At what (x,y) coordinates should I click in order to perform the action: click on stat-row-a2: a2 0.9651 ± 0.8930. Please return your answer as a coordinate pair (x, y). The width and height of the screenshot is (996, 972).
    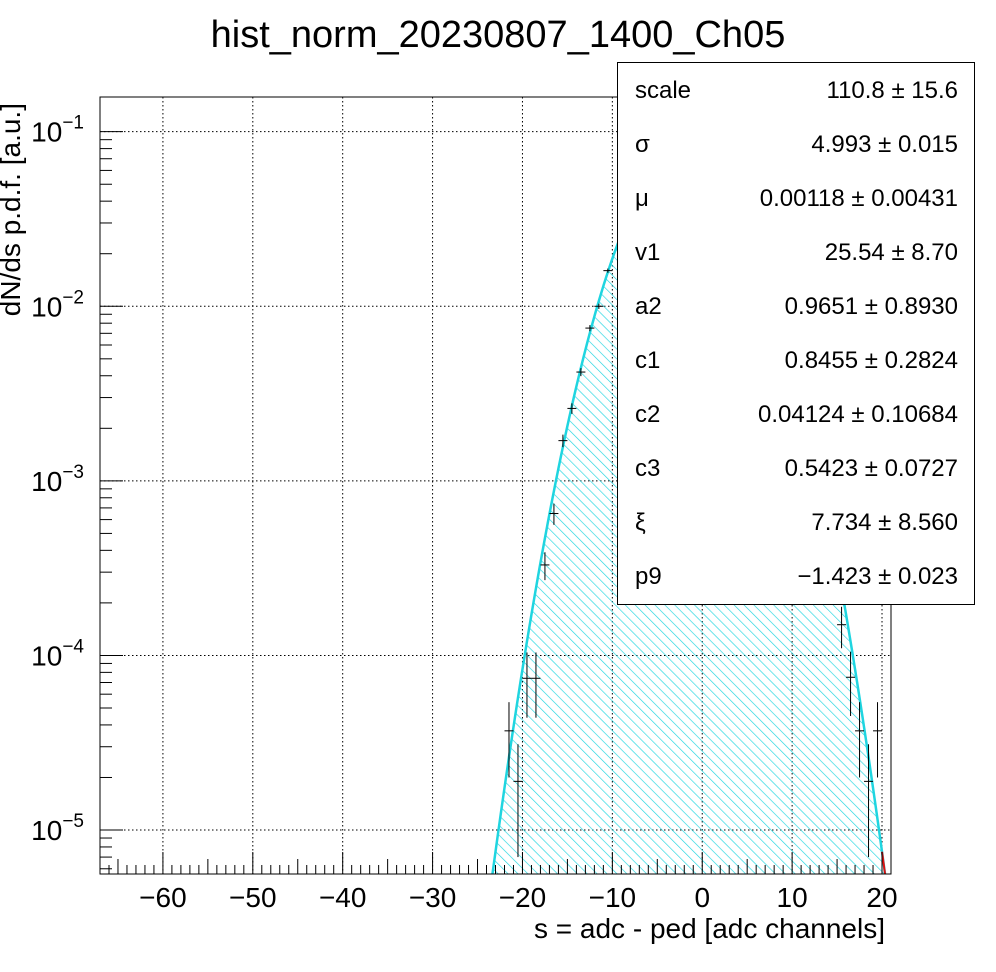
    Looking at the image, I should click on (796, 306).